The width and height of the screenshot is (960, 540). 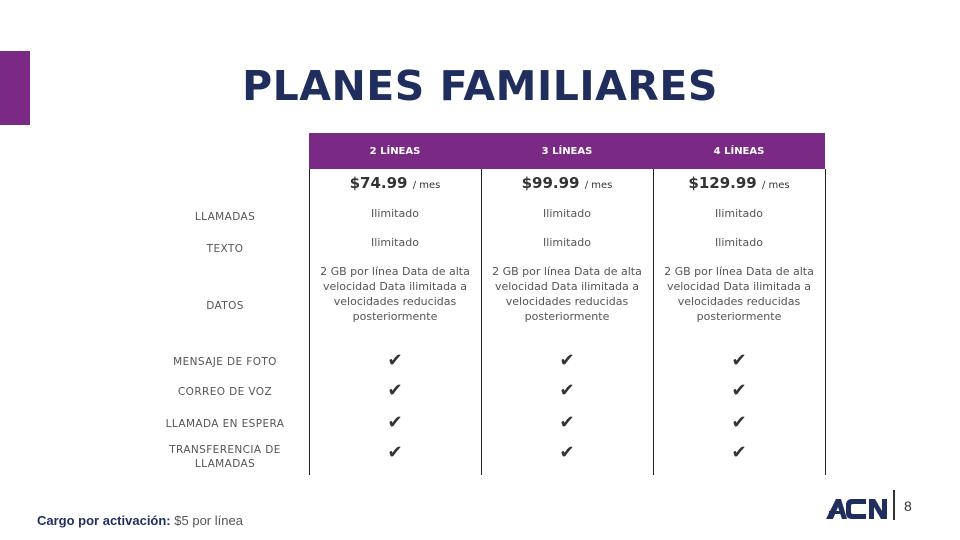 What do you see at coordinates (739, 213) in the screenshot?
I see `cell-llamadas-4: Ilimitado` at bounding box center [739, 213].